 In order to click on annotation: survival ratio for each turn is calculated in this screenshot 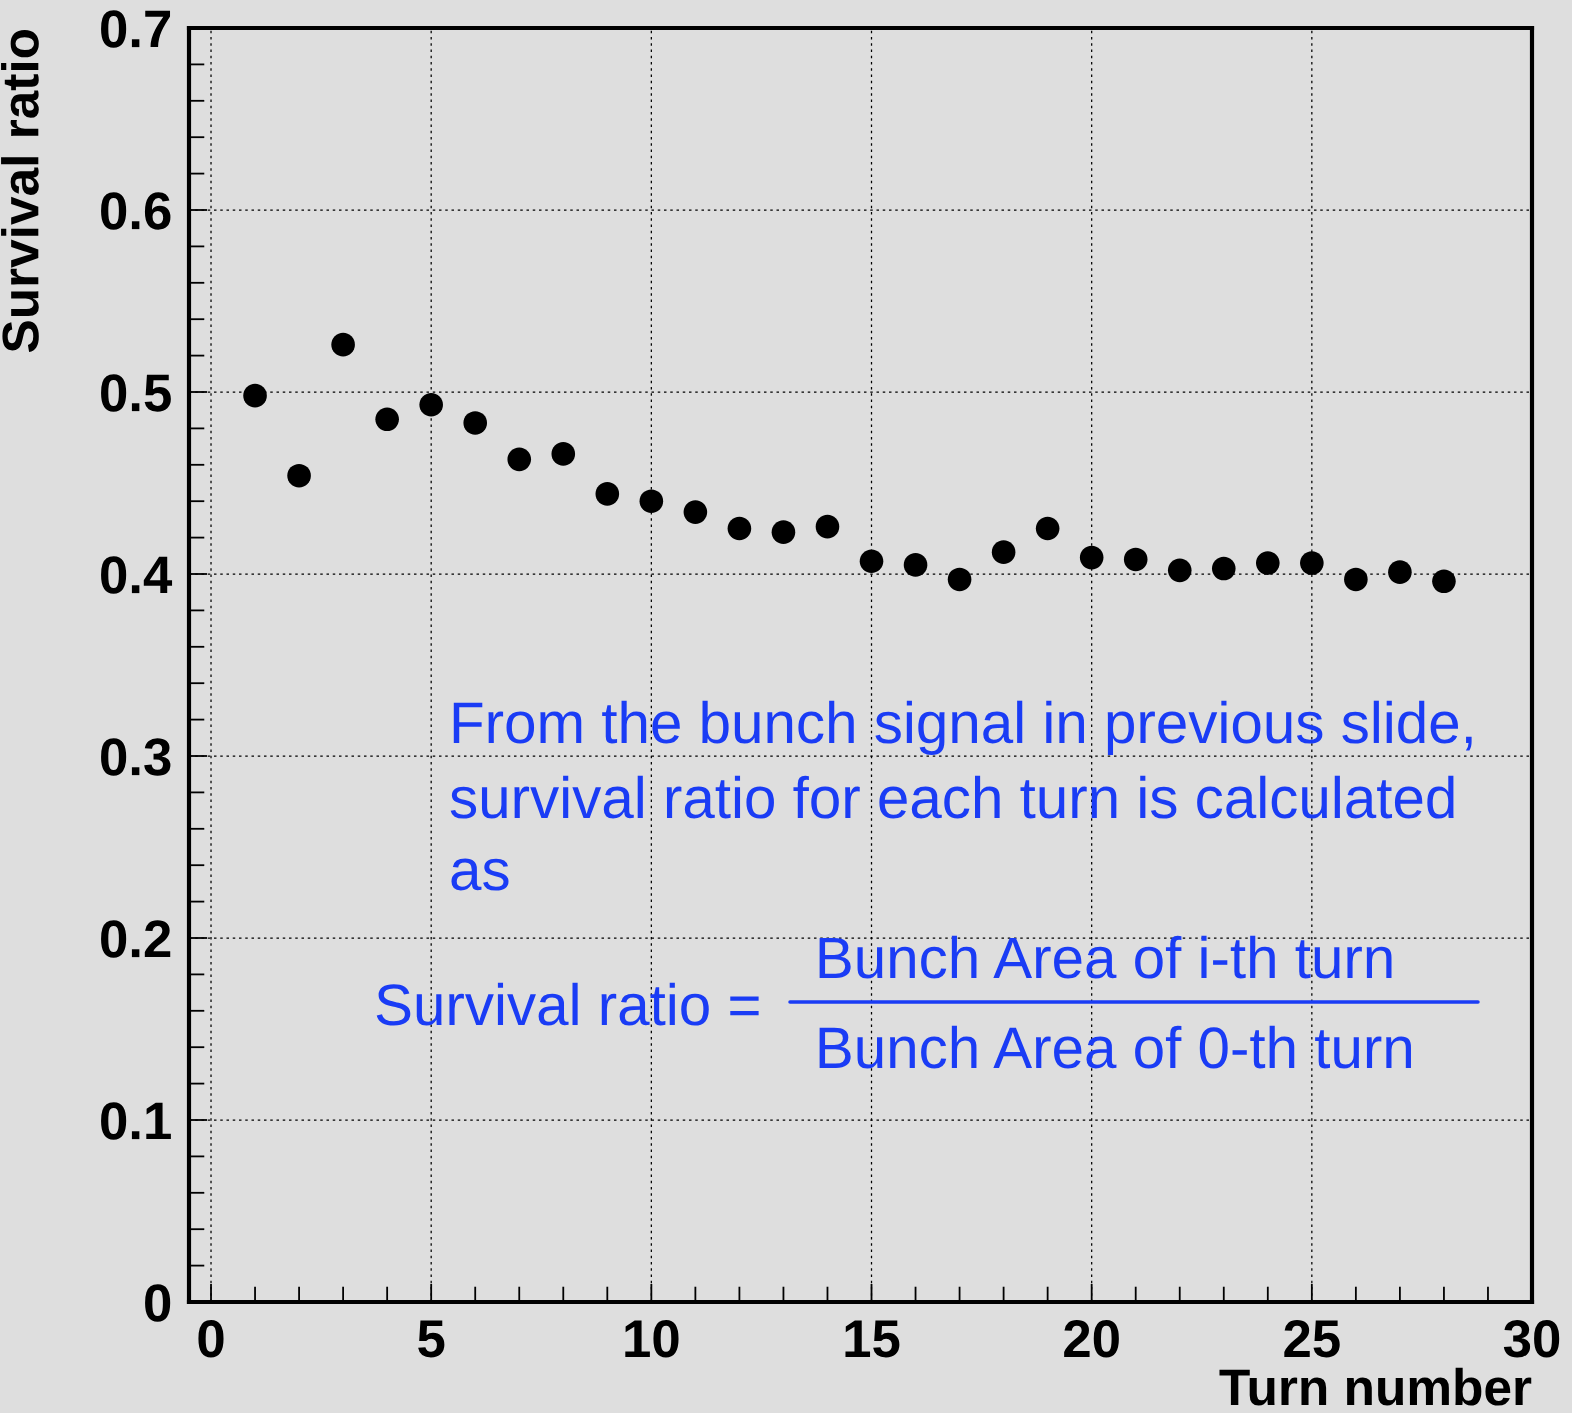, I will do `click(952, 797)`.